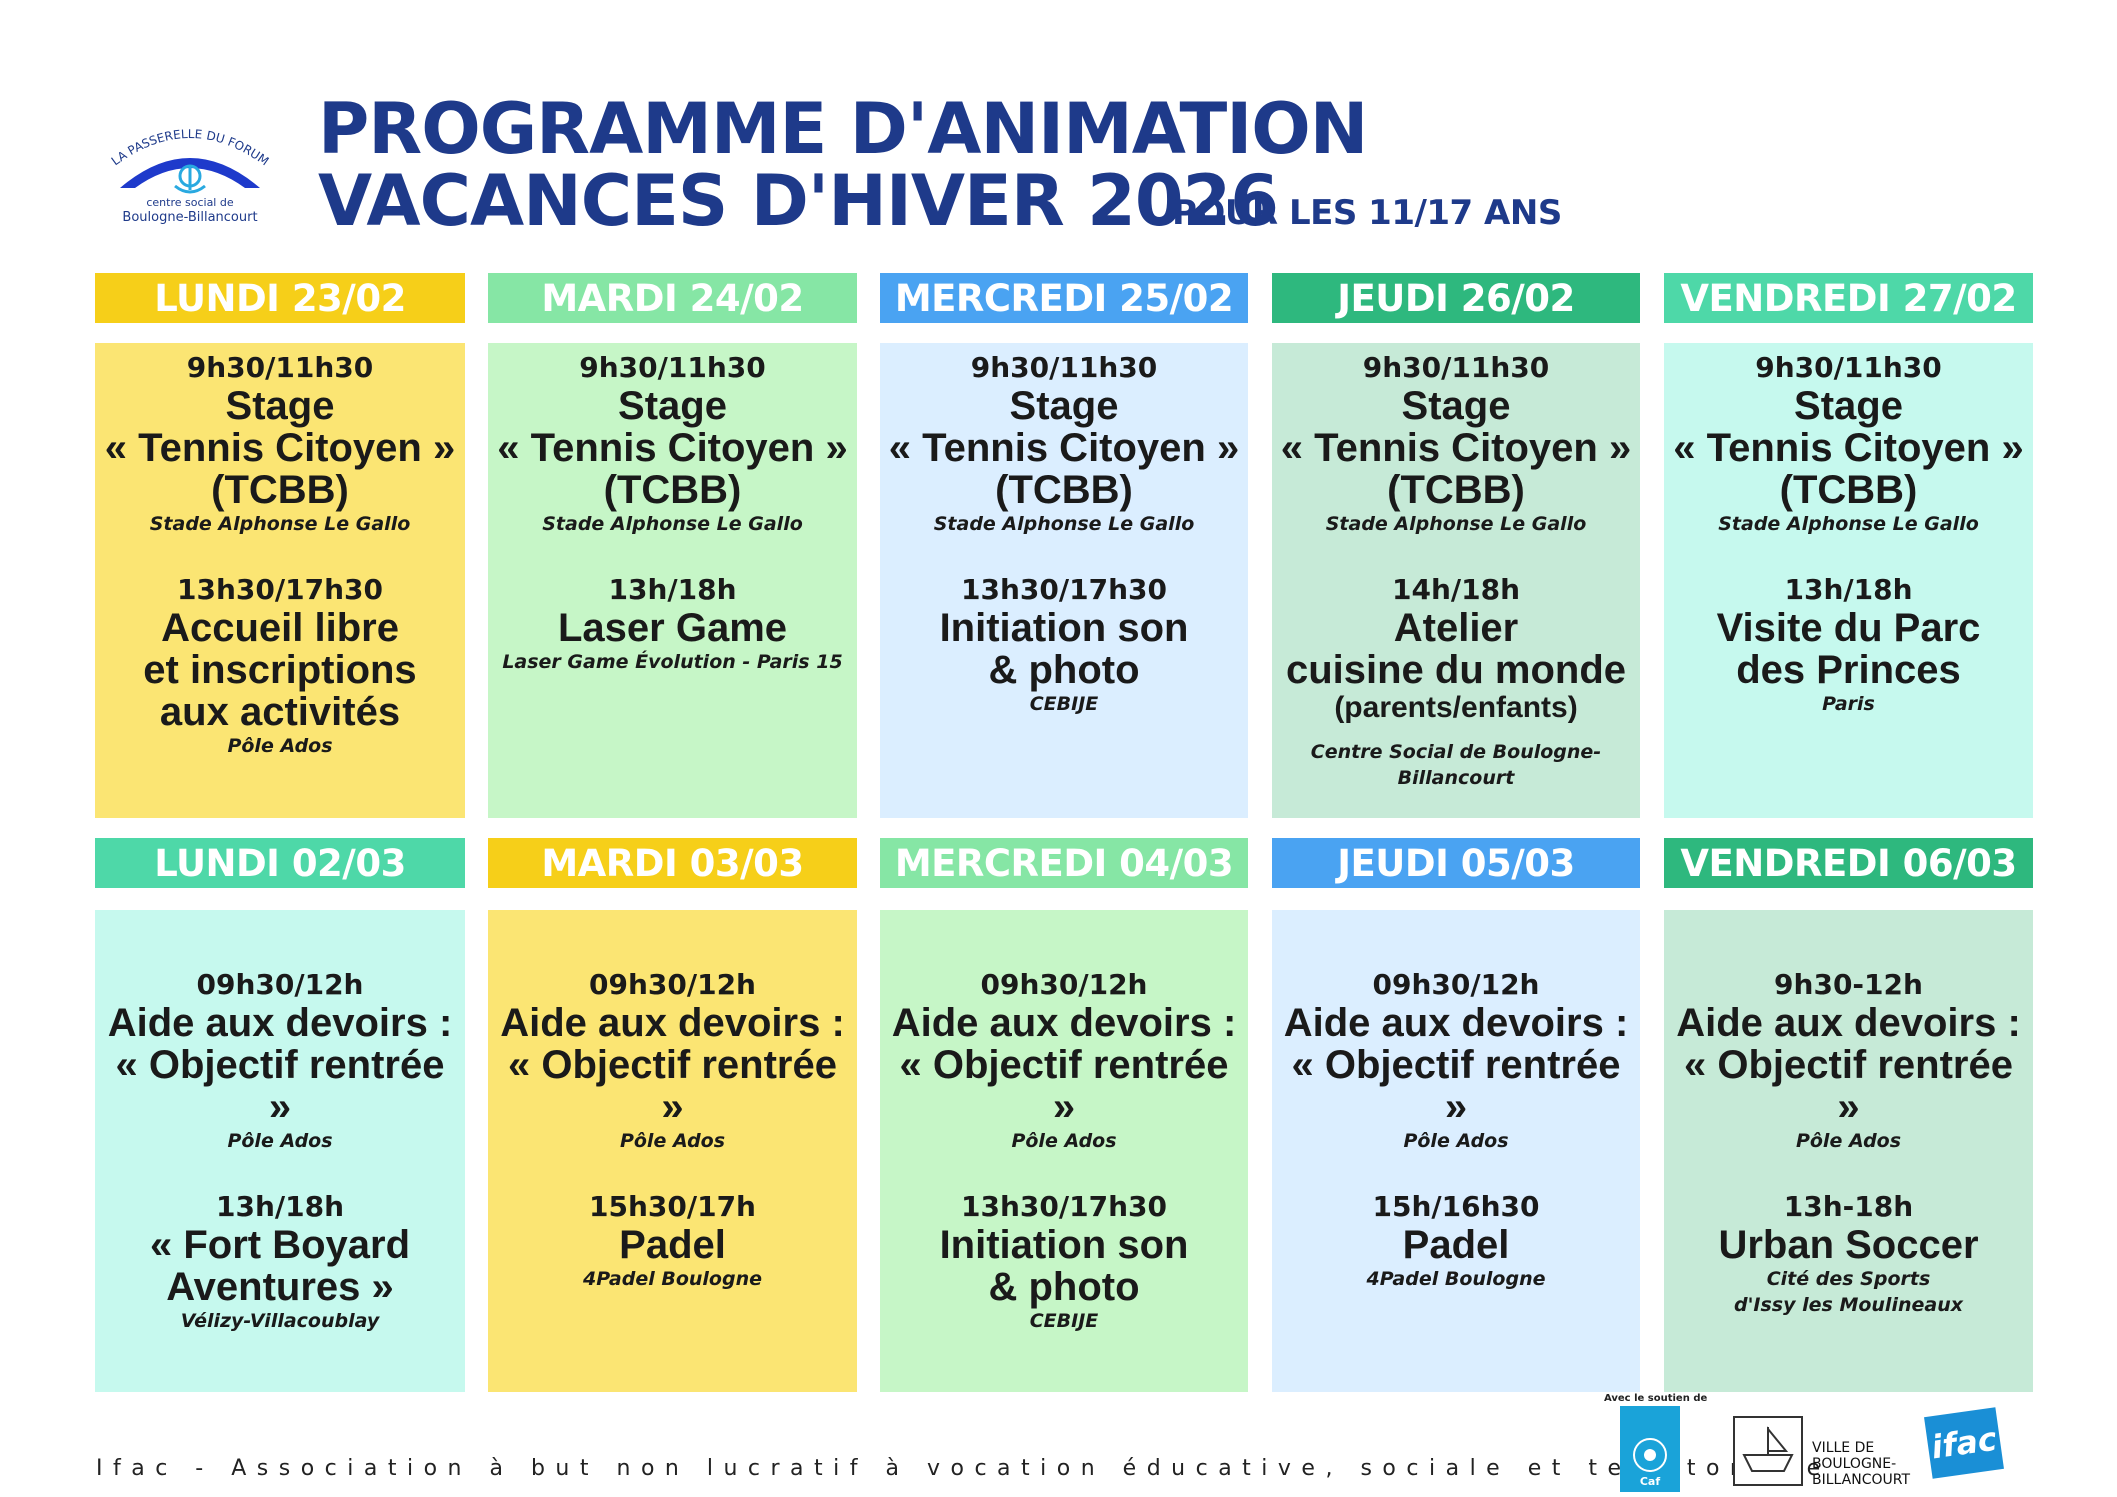 The image size is (2117, 1497). What do you see at coordinates (843, 129) in the screenshot?
I see `title-line1: PROGRAMME D'ANIMATION` at bounding box center [843, 129].